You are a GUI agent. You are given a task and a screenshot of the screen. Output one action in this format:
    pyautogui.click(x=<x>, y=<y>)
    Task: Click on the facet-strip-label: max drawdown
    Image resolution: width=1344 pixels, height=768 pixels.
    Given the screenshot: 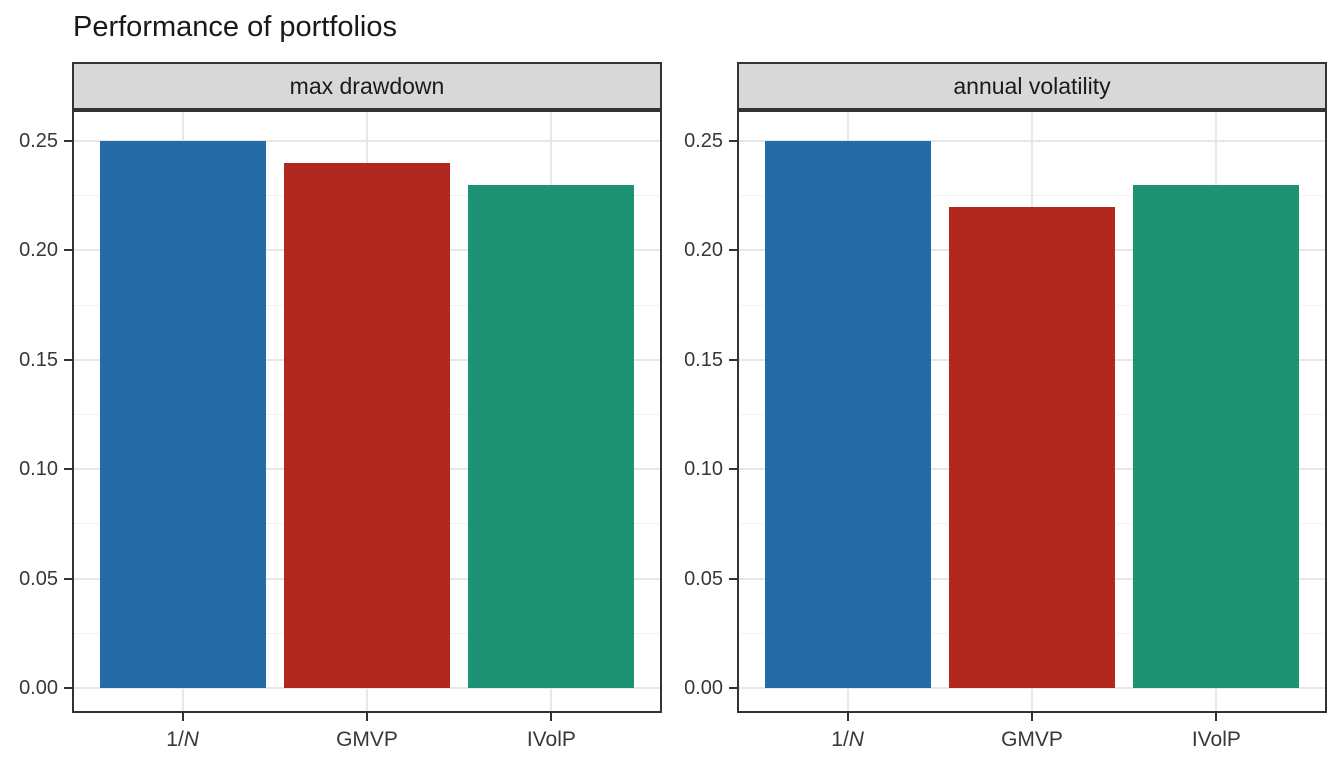 What is the action you would take?
    pyautogui.click(x=367, y=85)
    